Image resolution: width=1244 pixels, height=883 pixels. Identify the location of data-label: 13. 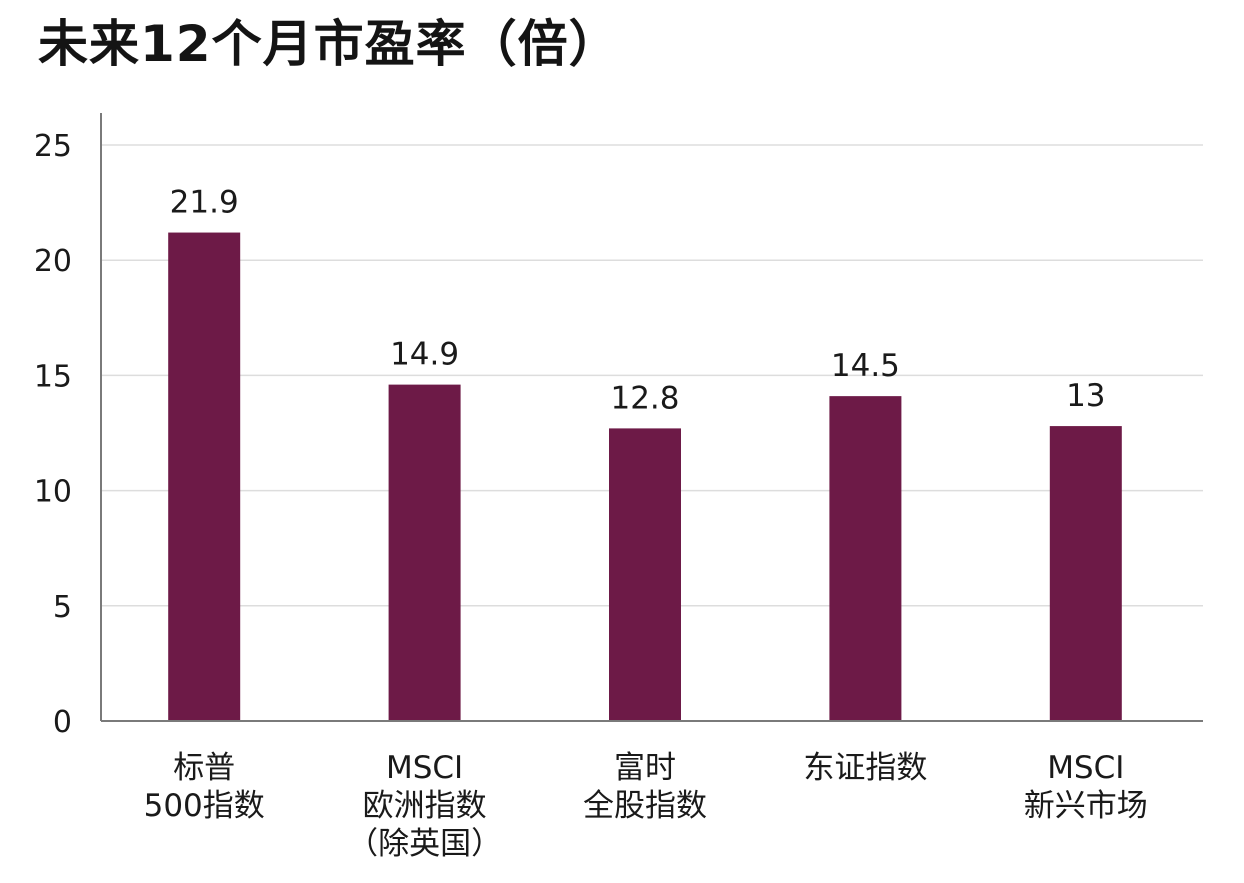
(1085, 396).